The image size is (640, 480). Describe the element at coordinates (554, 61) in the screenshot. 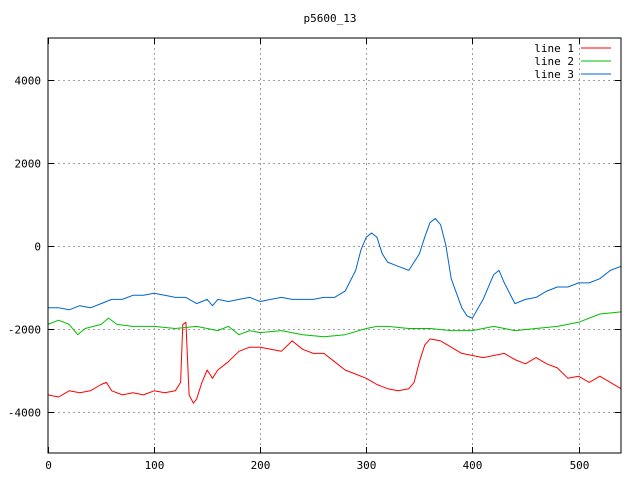

I see `legend-label: line 2` at that location.